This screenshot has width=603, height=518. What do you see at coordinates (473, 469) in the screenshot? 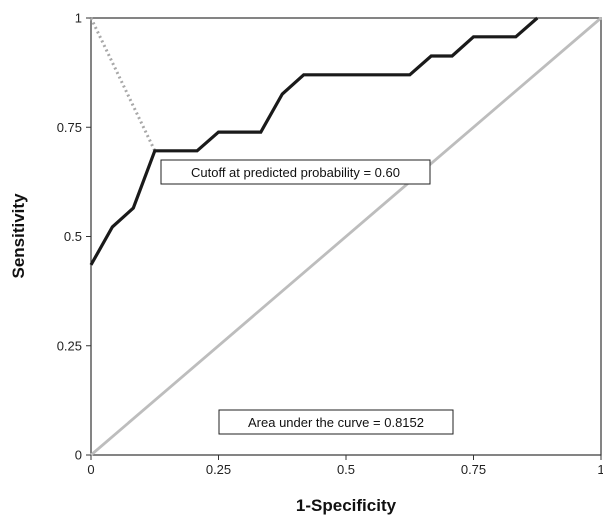
I see `x-tick-label: 0.75` at bounding box center [473, 469].